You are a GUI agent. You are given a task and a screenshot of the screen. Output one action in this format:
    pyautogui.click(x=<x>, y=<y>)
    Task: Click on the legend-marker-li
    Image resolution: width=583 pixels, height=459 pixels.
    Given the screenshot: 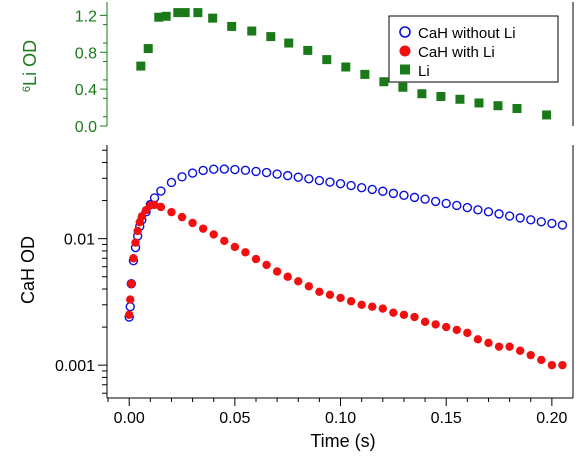 What is the action you would take?
    pyautogui.click(x=405, y=69)
    